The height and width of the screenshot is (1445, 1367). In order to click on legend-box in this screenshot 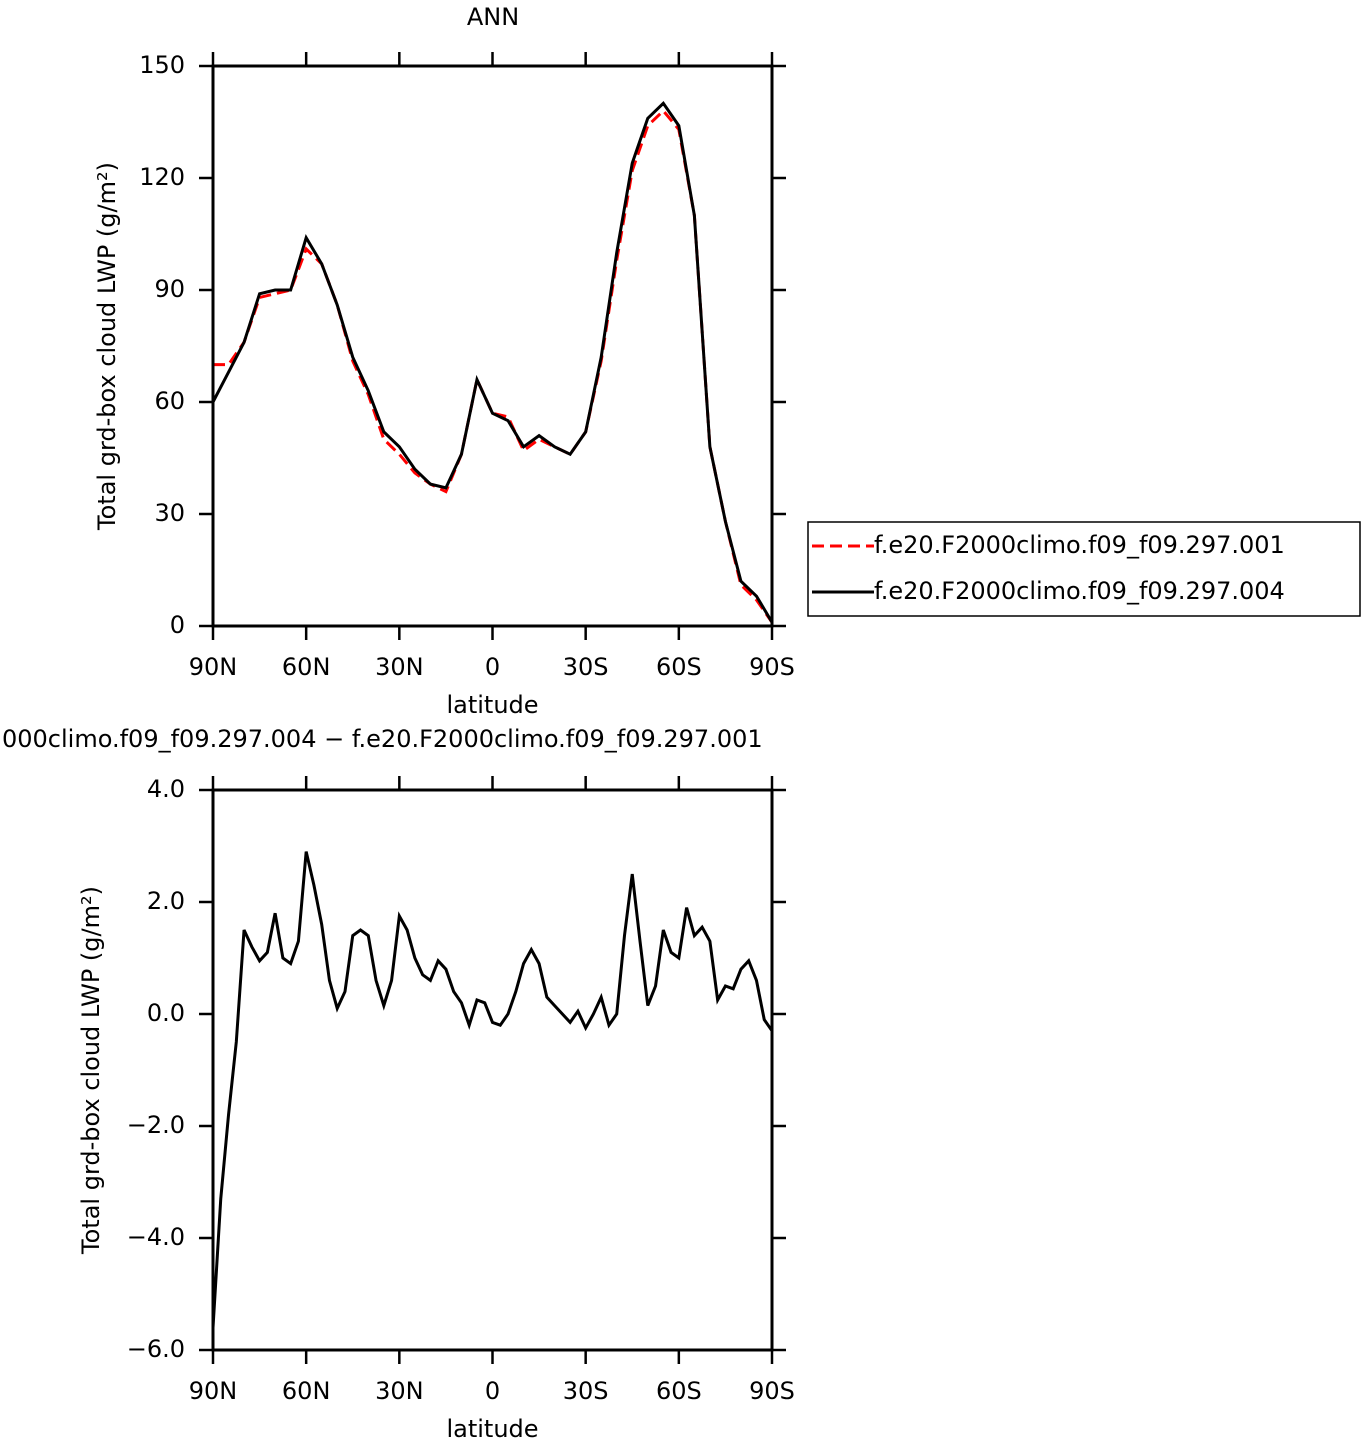, I will do `click(1084, 569)`.